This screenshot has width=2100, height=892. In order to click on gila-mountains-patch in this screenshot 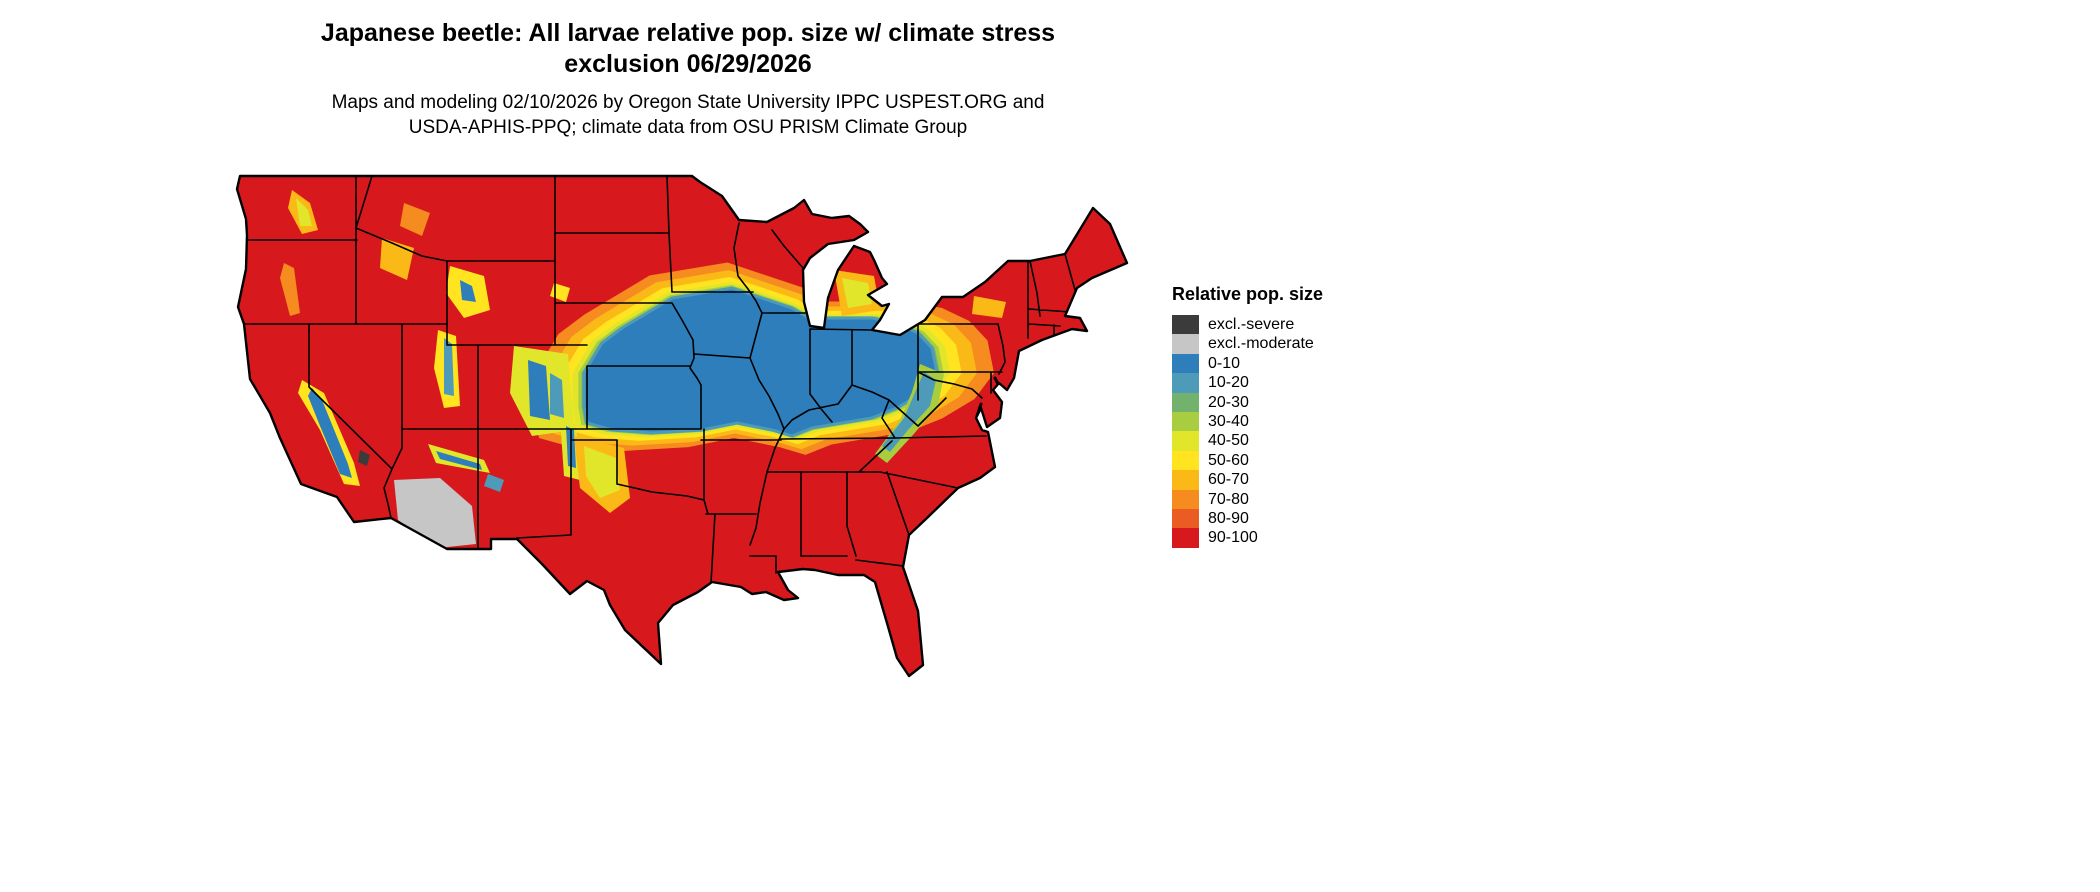, I will do `click(494, 483)`.